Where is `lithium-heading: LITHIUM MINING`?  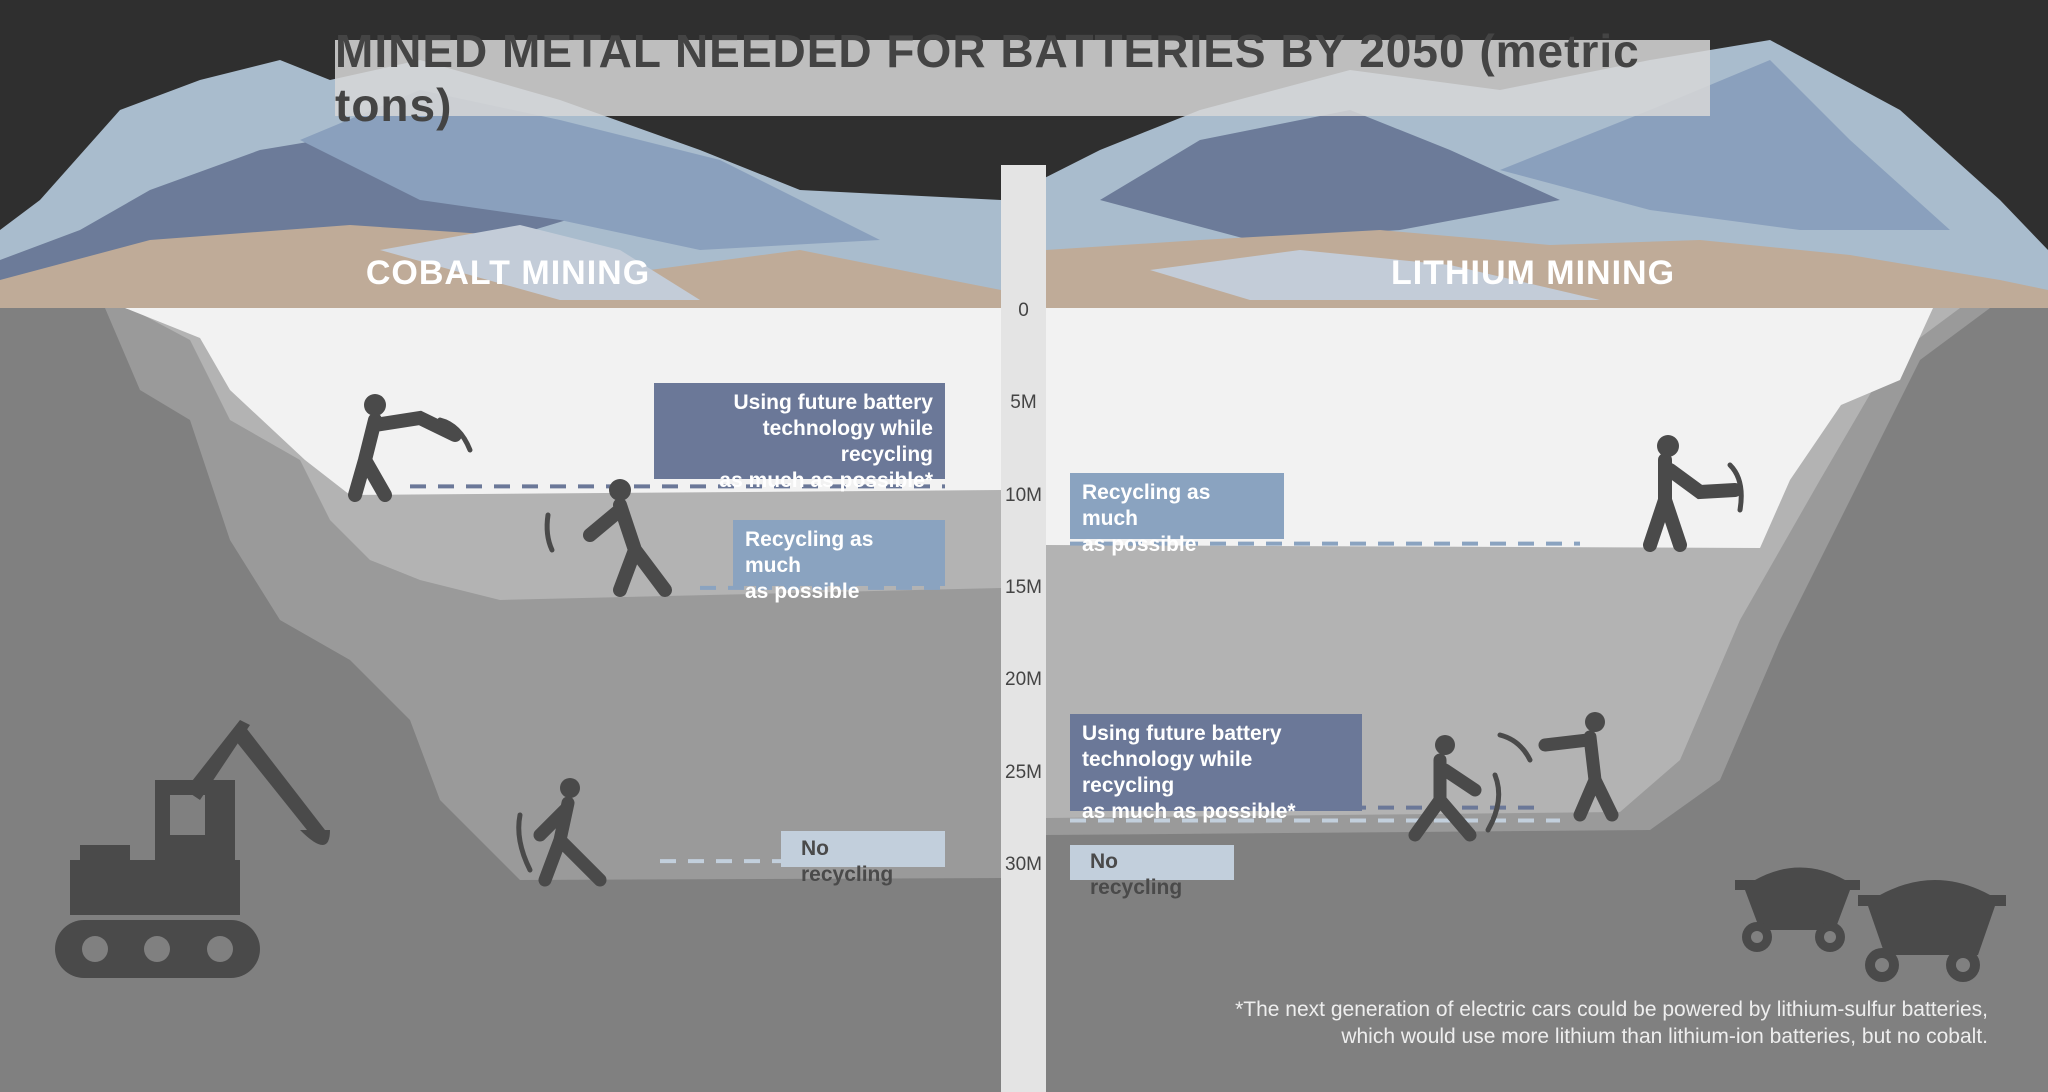
lithium-heading: LITHIUM MINING is located at coordinates (1533, 273).